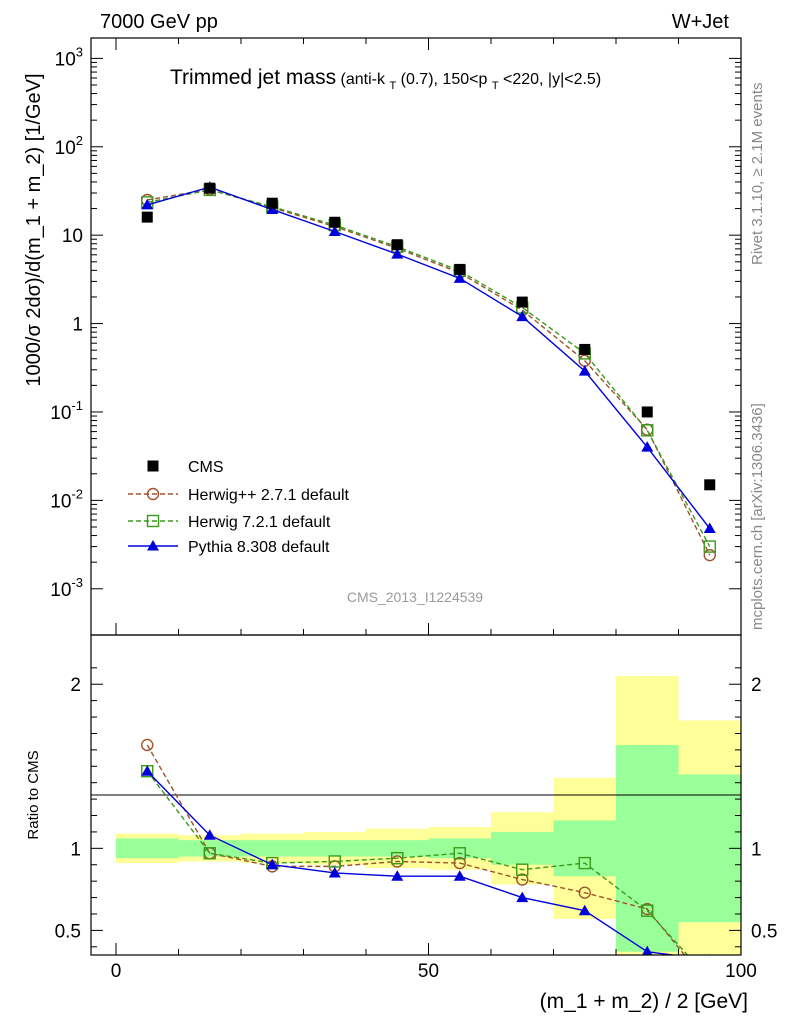  Describe the element at coordinates (69, 57) in the screenshot. I see `y-tick-label: 10³` at that location.